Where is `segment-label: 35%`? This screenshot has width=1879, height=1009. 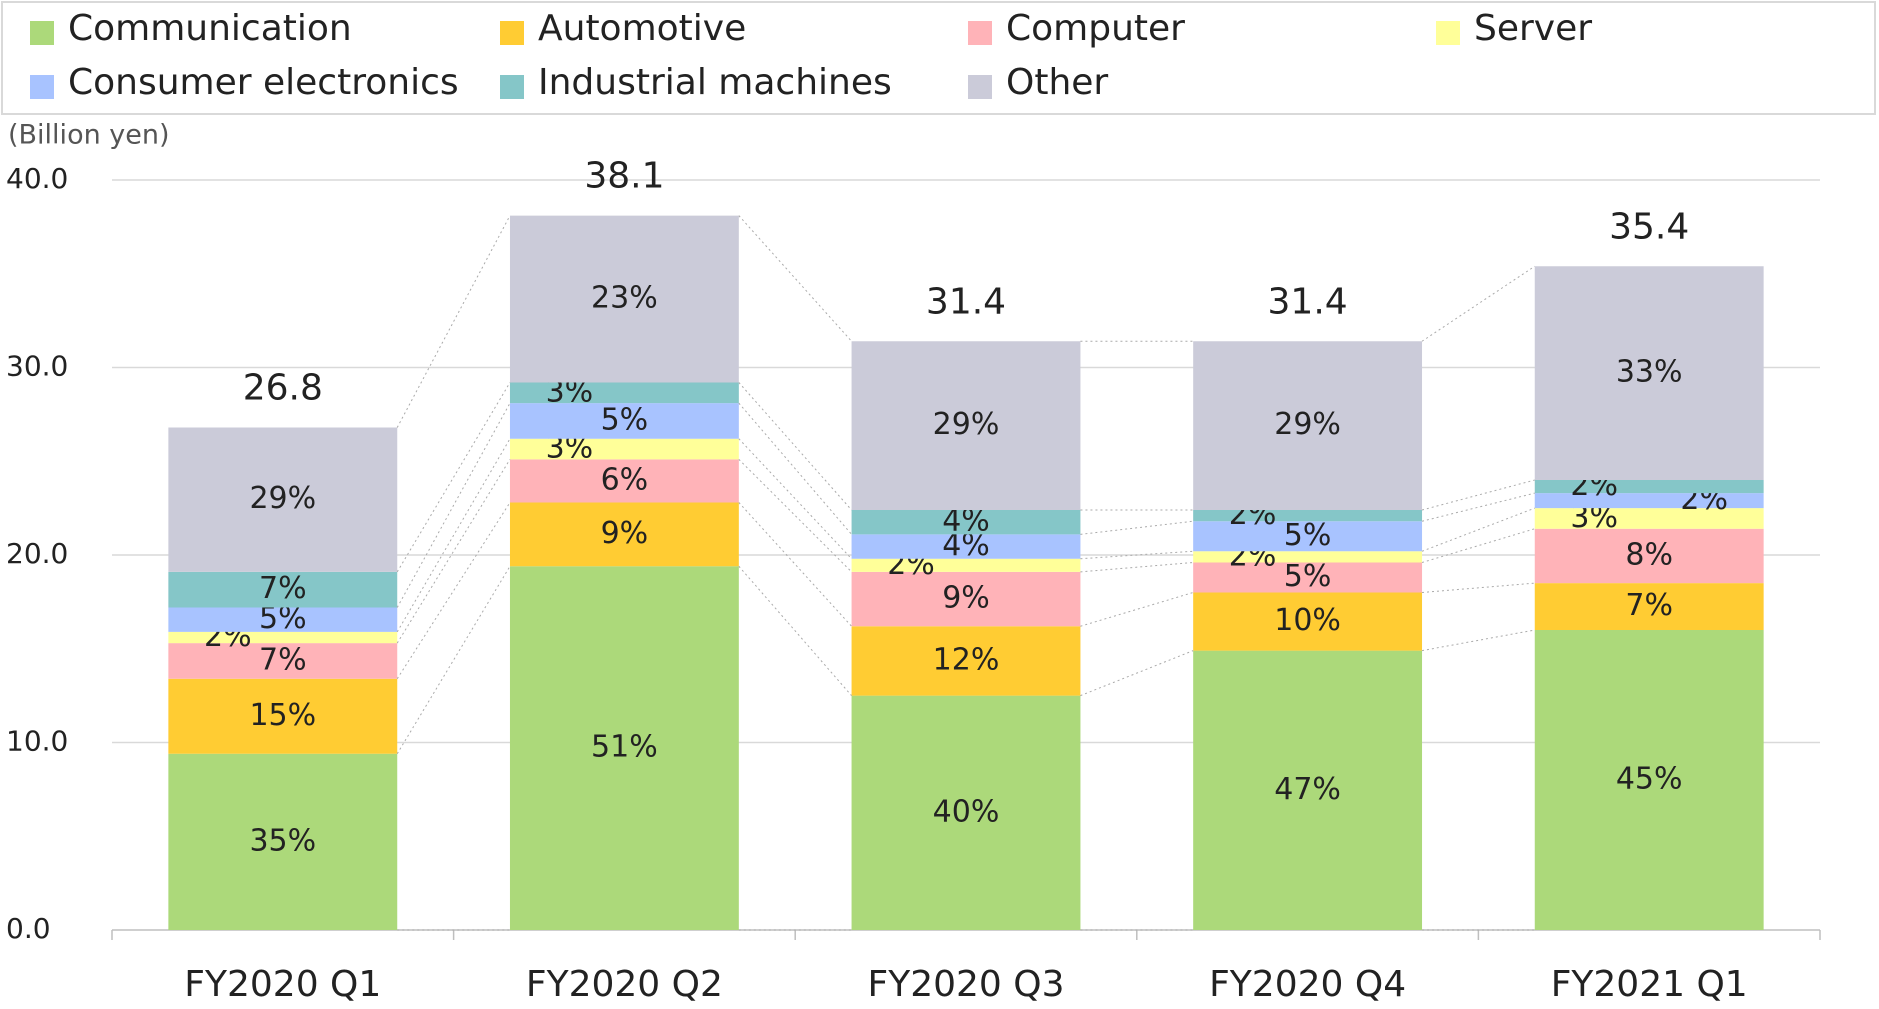
segment-label: 35% is located at coordinates (282, 840).